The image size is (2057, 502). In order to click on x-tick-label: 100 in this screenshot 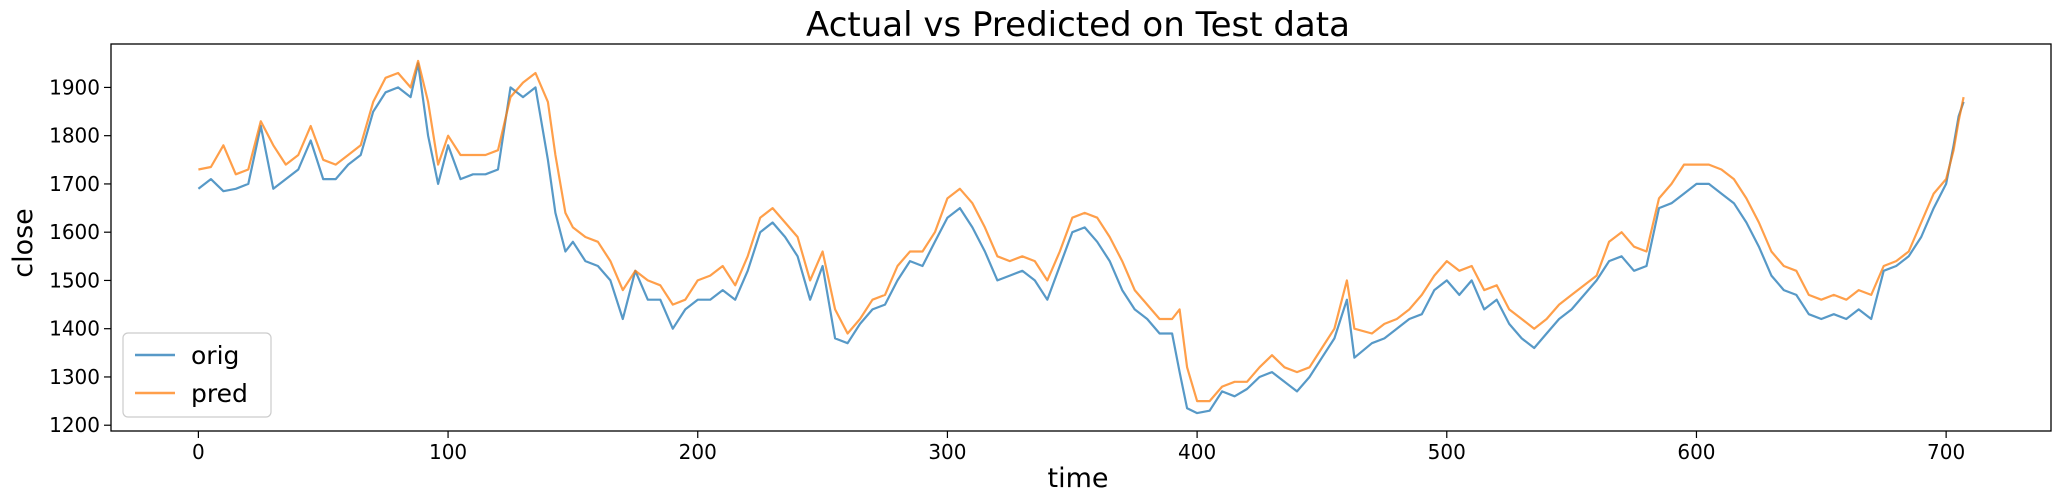, I will do `click(448, 452)`.